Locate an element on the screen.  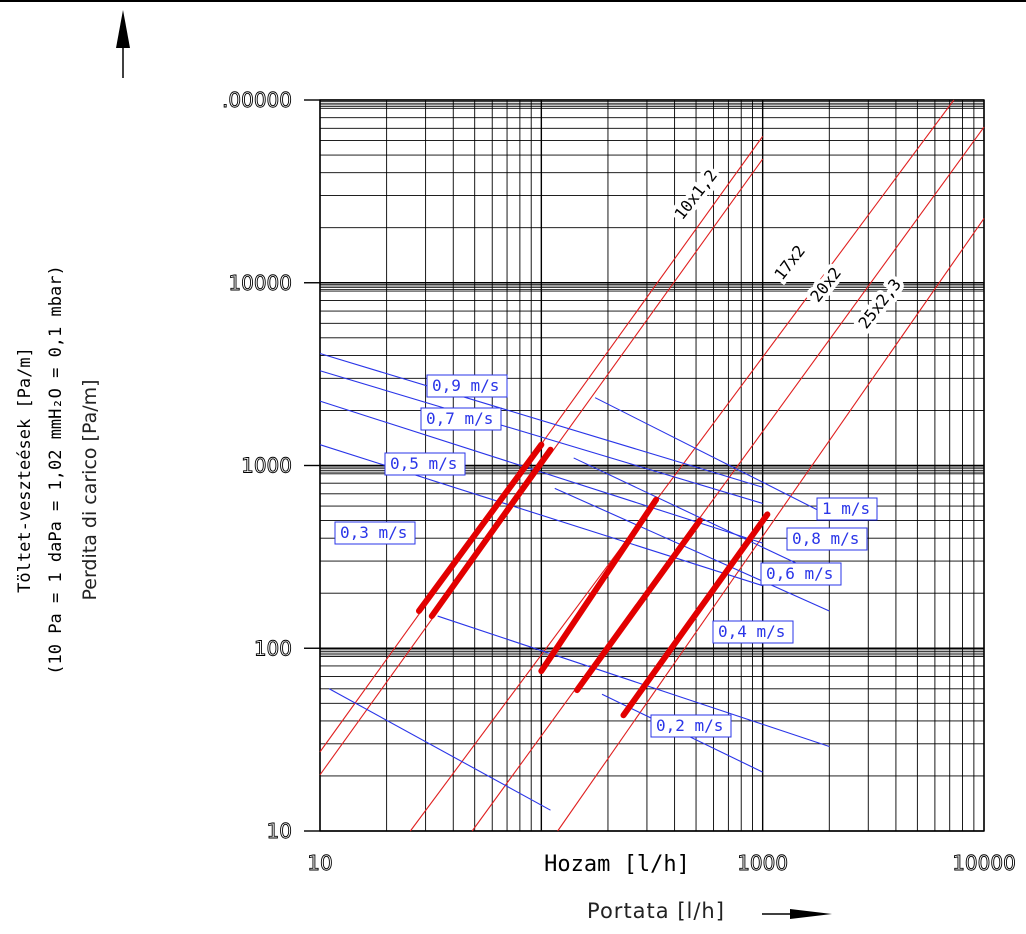
x-tick-label: 10 is located at coordinates (319, 863).